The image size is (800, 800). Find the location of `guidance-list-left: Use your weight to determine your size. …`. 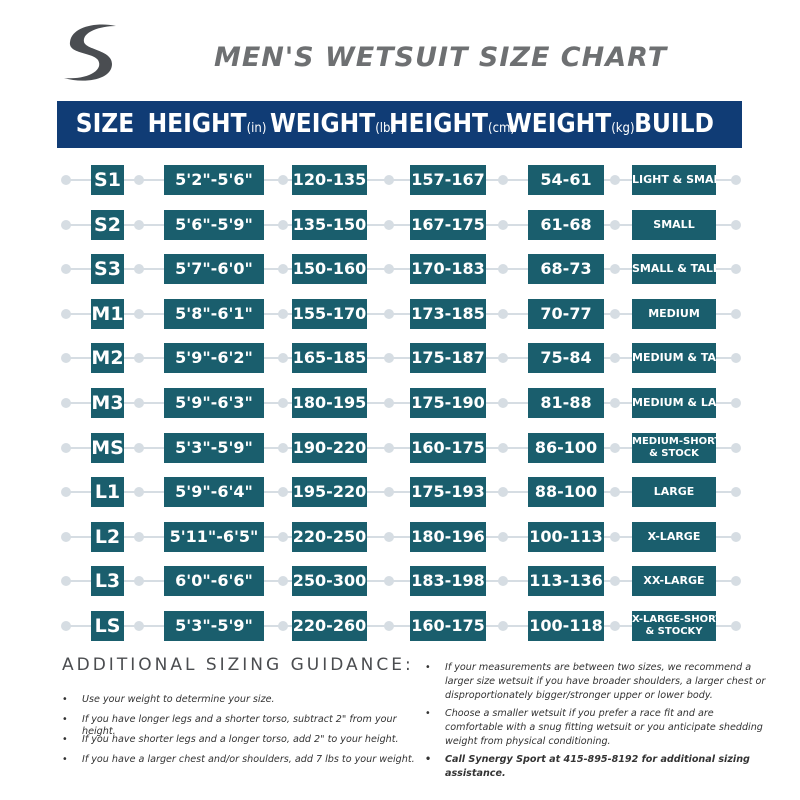

guidance-list-left: Use your weight to determine your size. … is located at coordinates (247, 734).